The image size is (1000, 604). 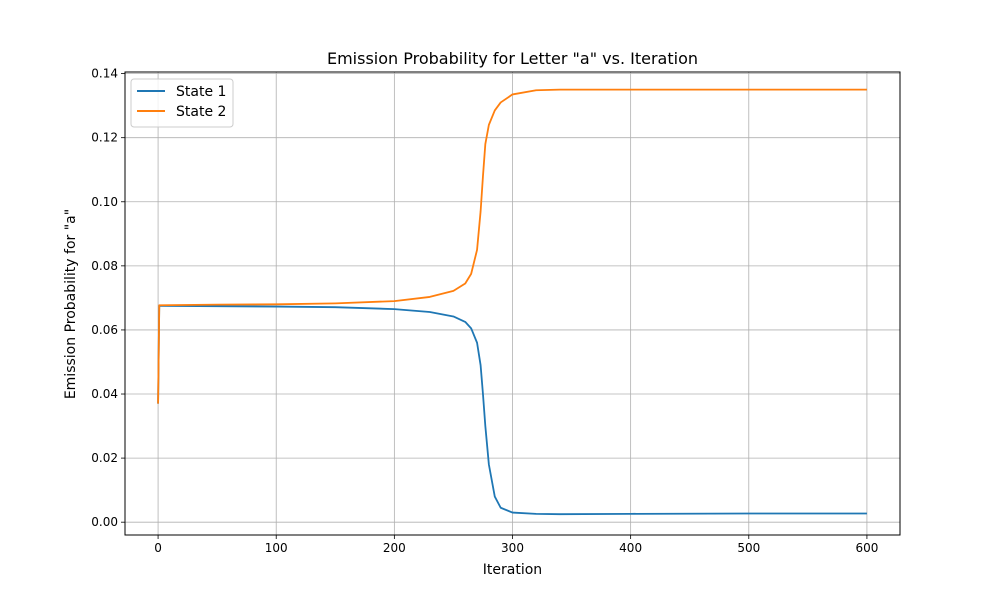 What do you see at coordinates (866, 548) in the screenshot?
I see `x-tick-label: 600` at bounding box center [866, 548].